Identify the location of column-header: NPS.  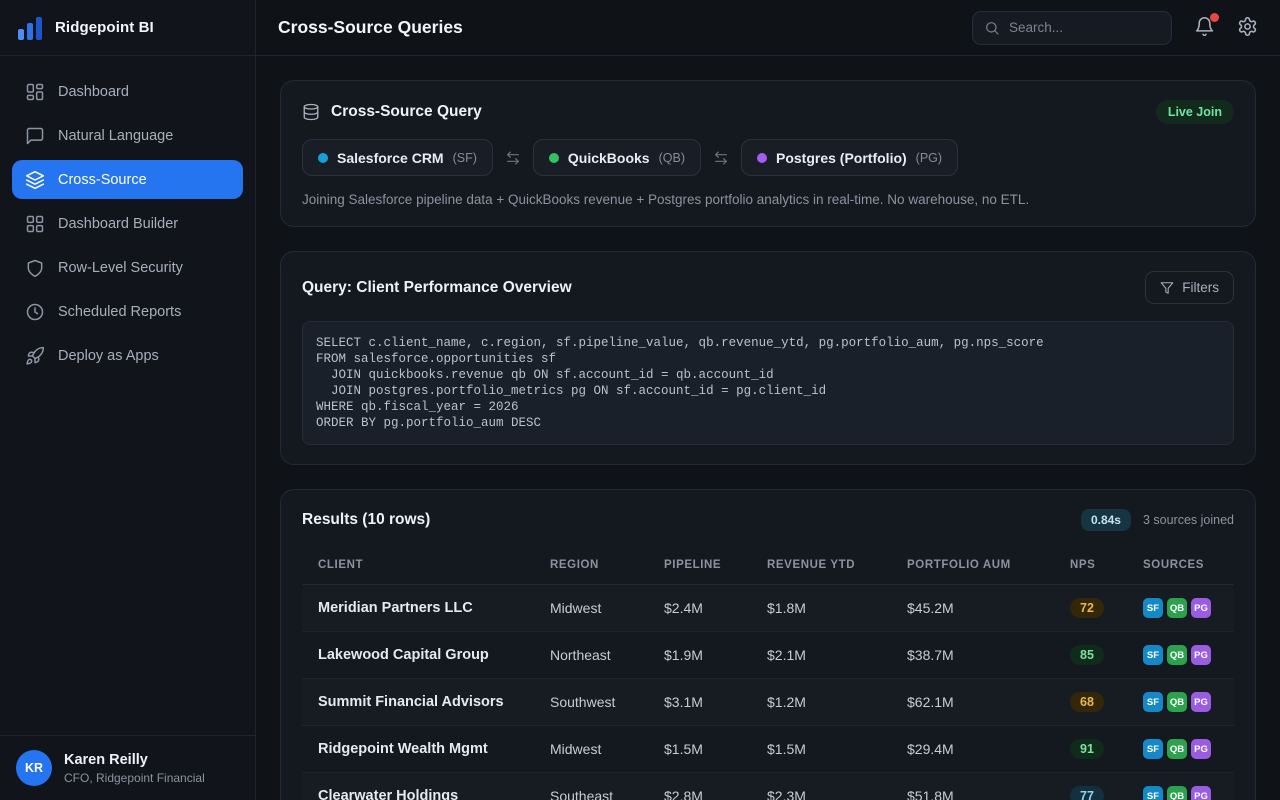
(1083, 564).